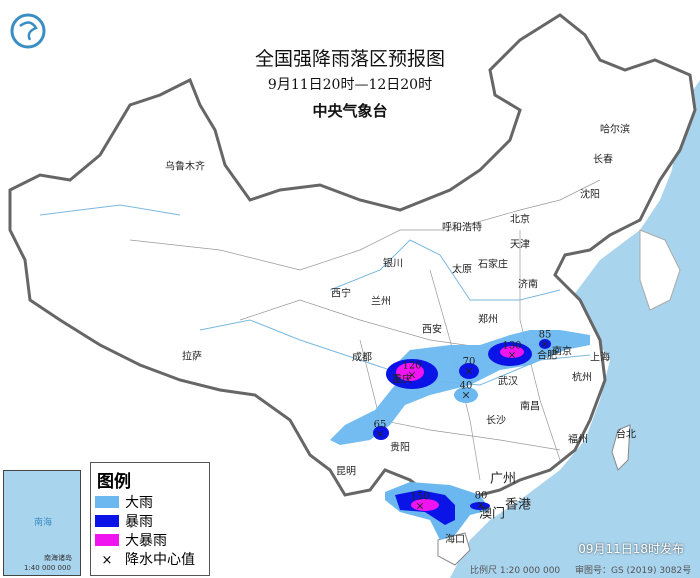 This screenshot has width=700, height=578. I want to click on south-china-sea-inset: 南海 南海诸岛 1:40 000 000, so click(42, 523).